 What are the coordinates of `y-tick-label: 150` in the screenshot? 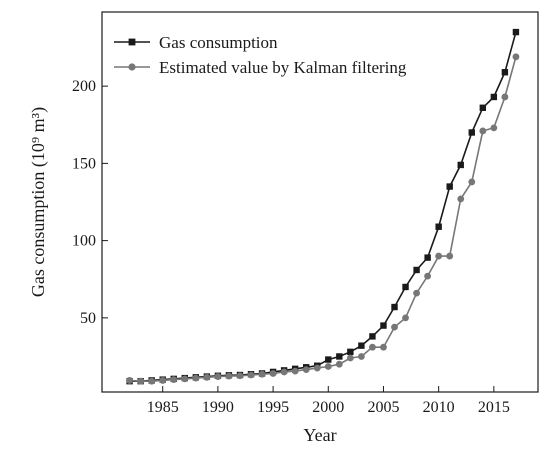 It's located at (84, 163).